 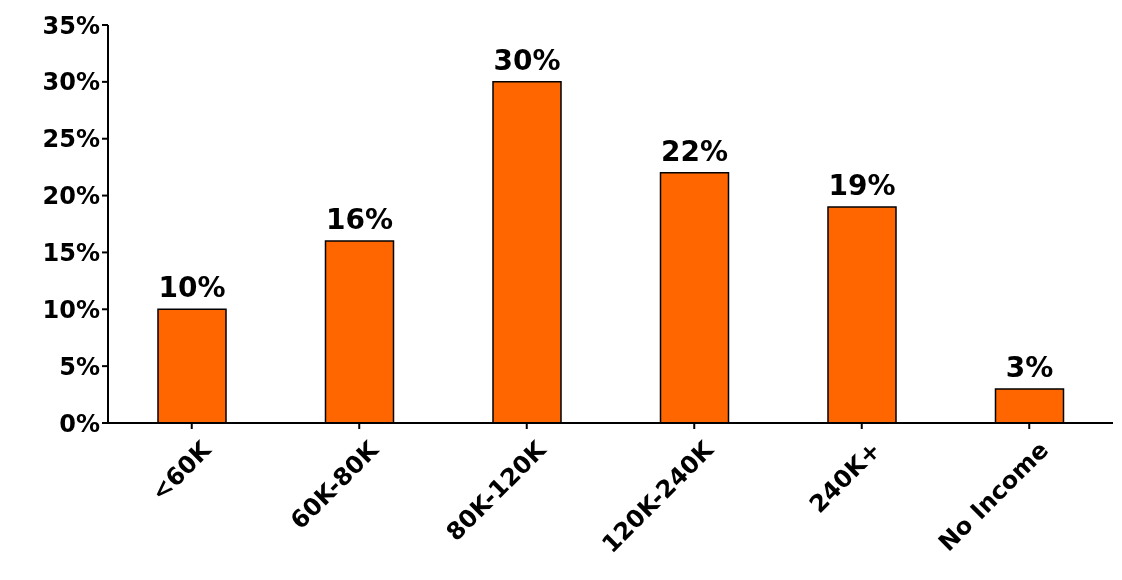 I want to click on y-tick-label: 10%, so click(x=71, y=309).